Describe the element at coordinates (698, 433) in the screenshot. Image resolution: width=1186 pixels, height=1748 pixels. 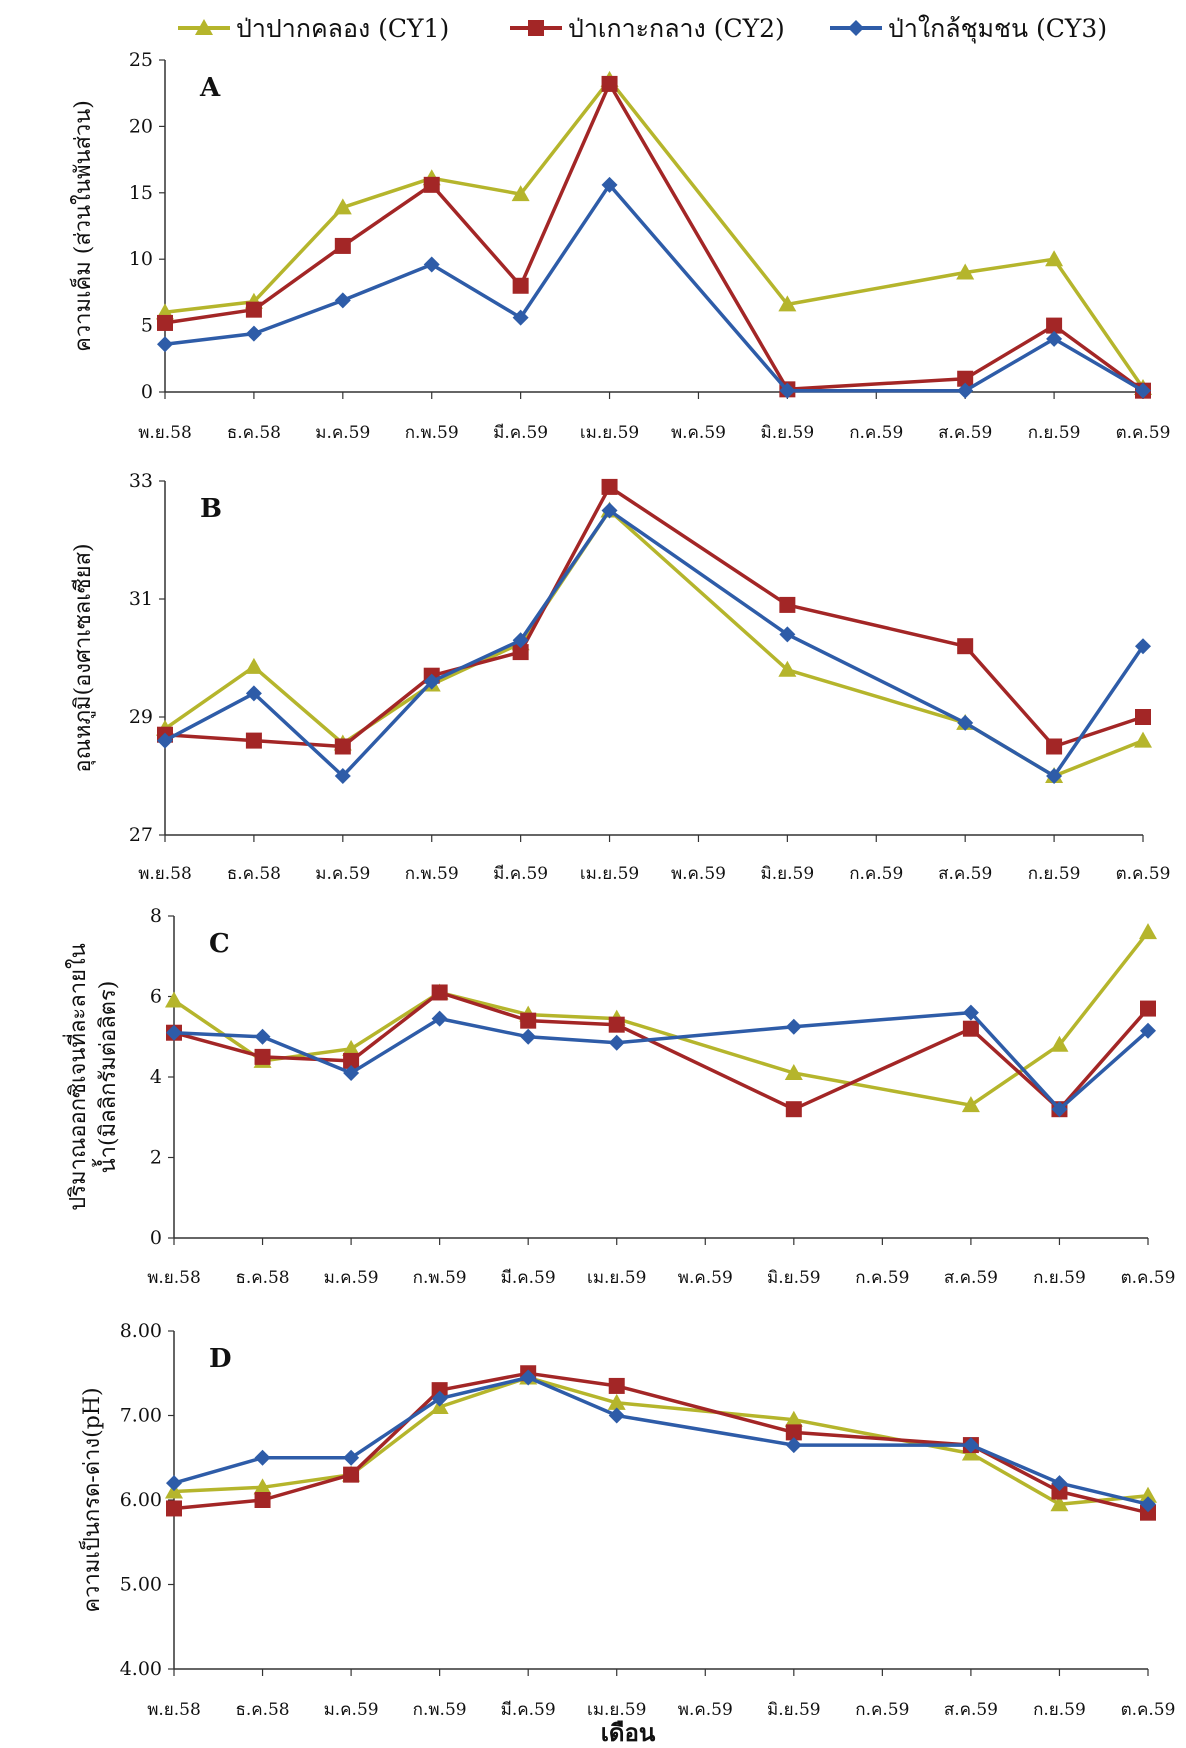
I see `x-tick-label: พ.ค.59` at that location.